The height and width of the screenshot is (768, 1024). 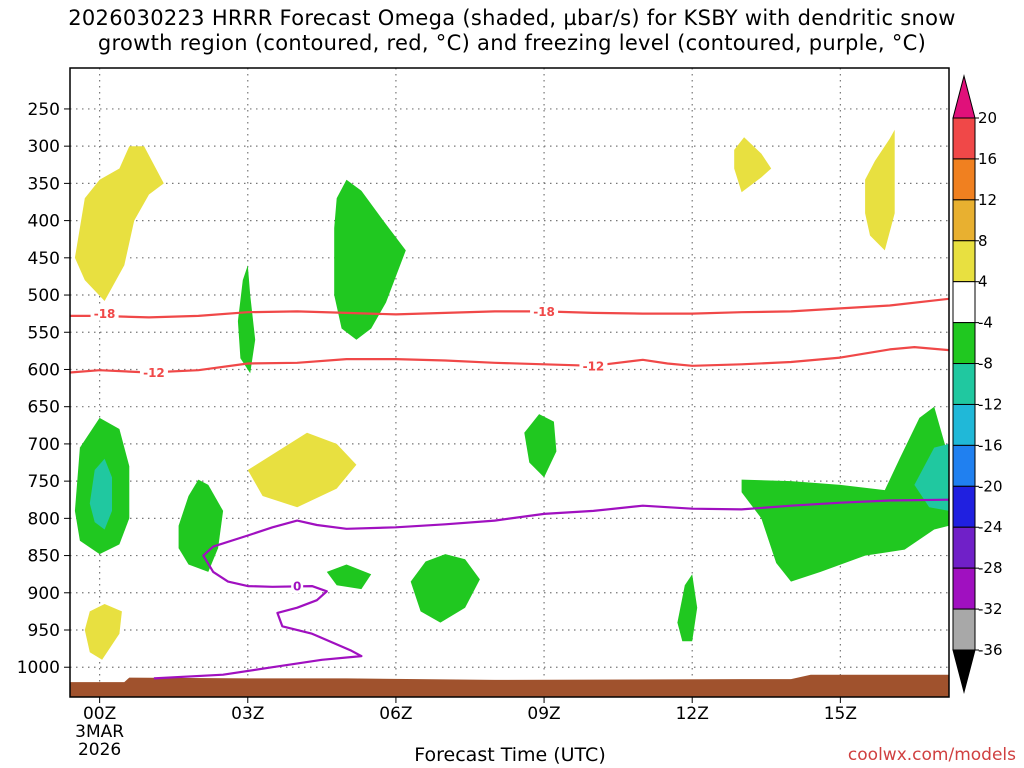 I want to click on freezing-level-label-0: 0, so click(x=297, y=587).